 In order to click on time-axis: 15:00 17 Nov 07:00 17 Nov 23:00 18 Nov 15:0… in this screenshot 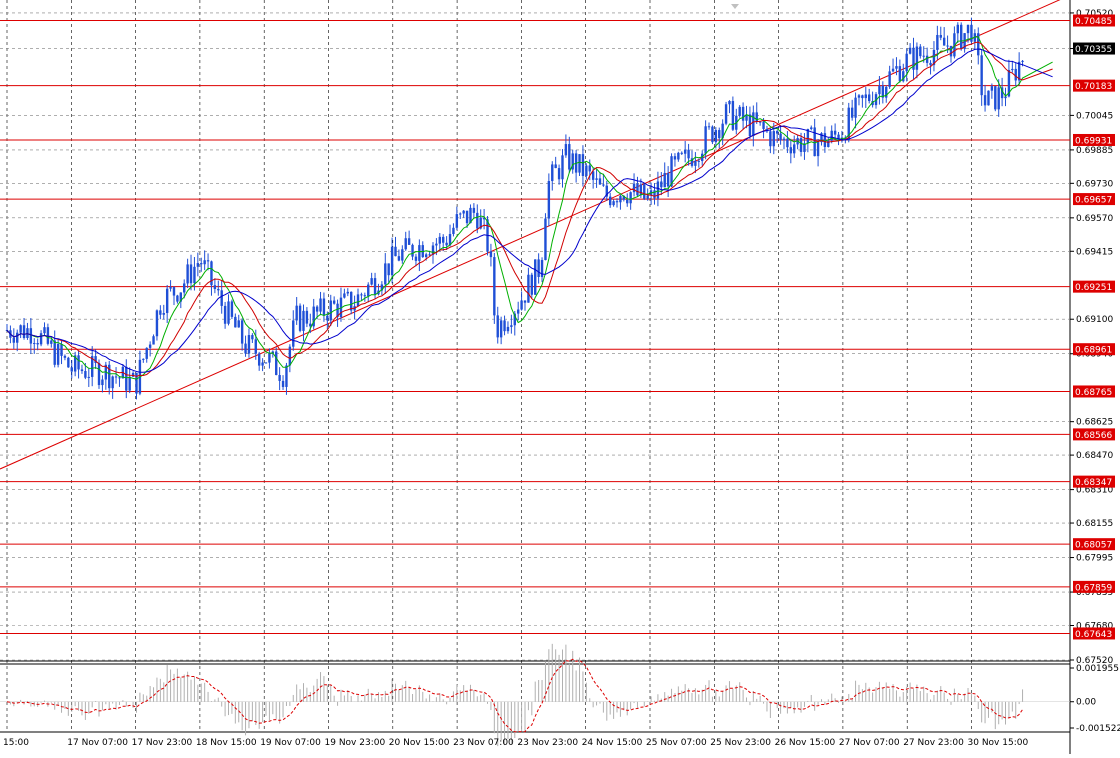, I will do `click(515, 743)`.